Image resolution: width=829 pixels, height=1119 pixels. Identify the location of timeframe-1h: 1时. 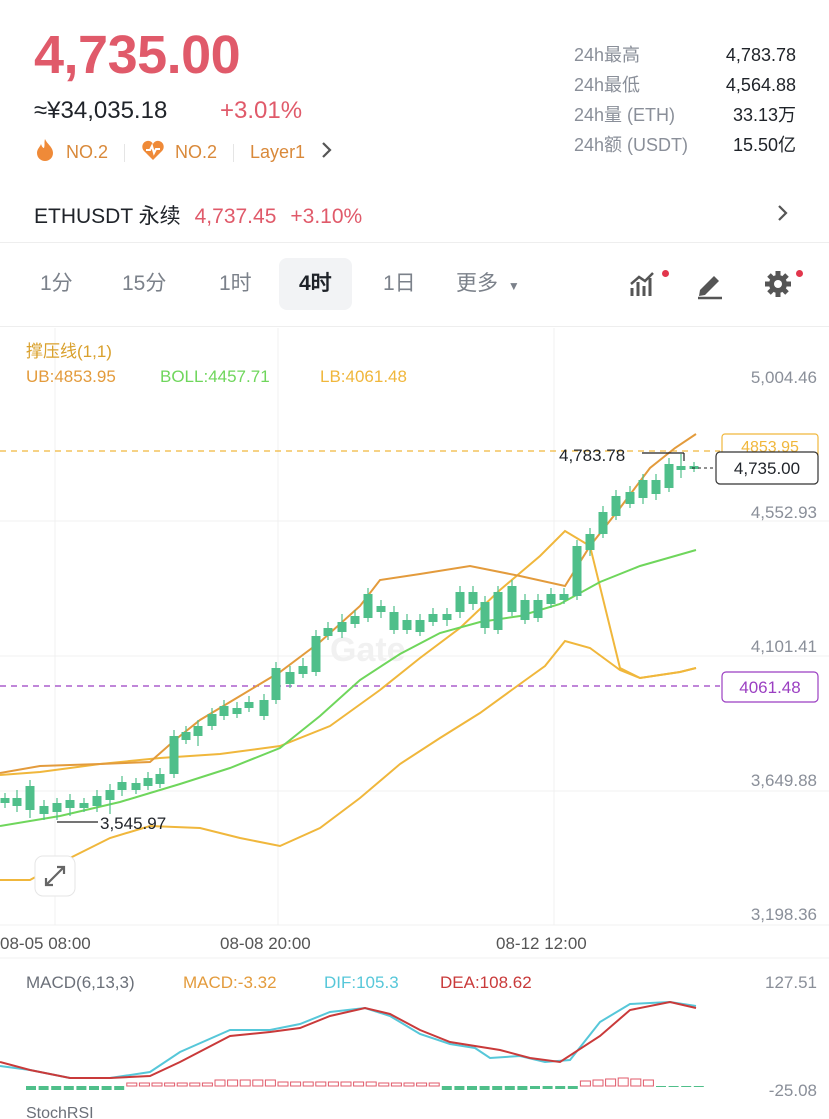
(235, 283).